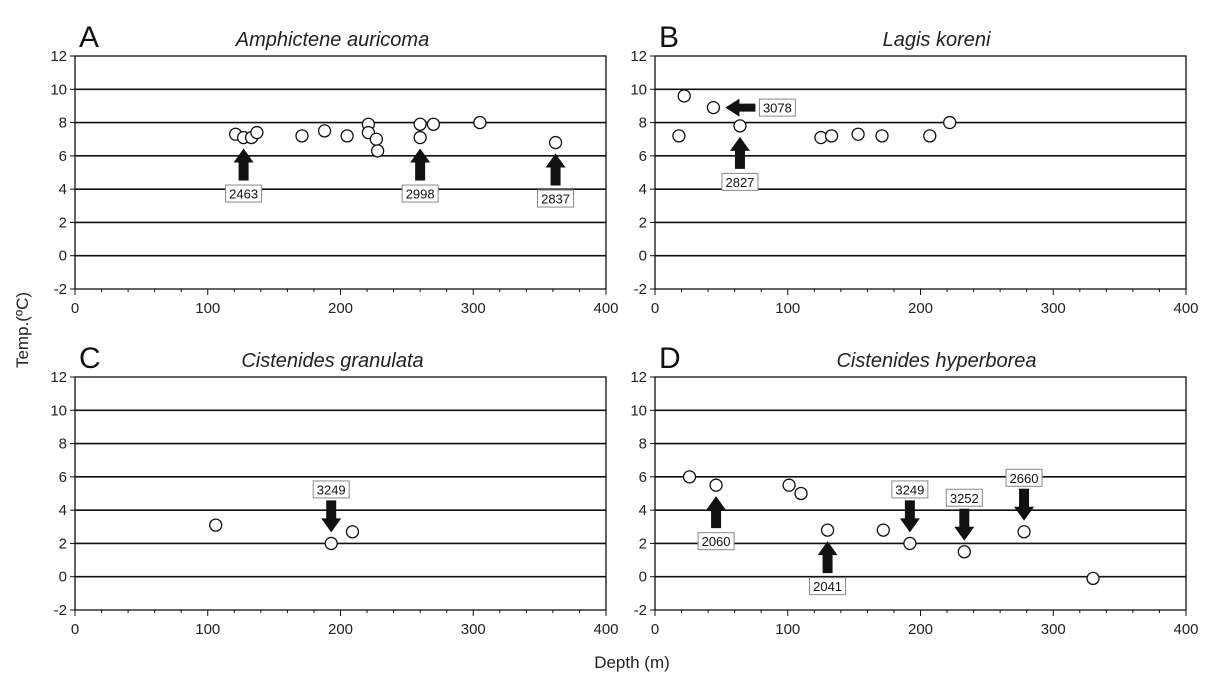 The width and height of the screenshot is (1205, 675). Describe the element at coordinates (937, 40) in the screenshot. I see `panel-title: Lagis koreni` at that location.